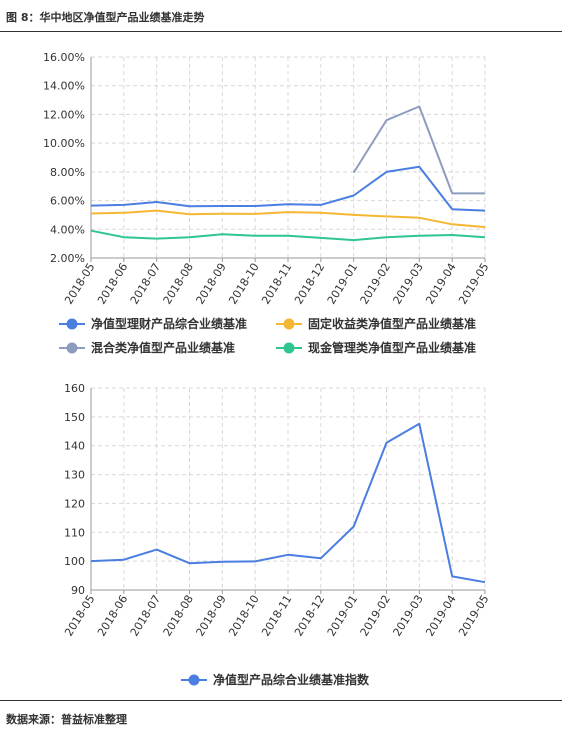 The image size is (571, 732). I want to click on chart2-y-tick-label: 130, so click(74, 475).